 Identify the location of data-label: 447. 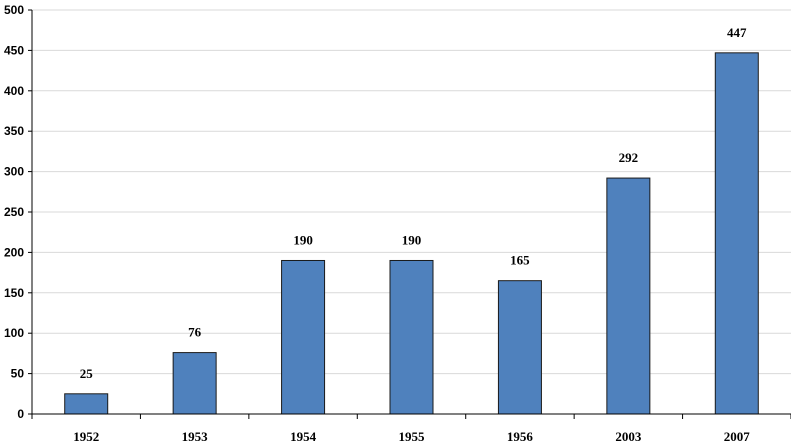
(737, 32).